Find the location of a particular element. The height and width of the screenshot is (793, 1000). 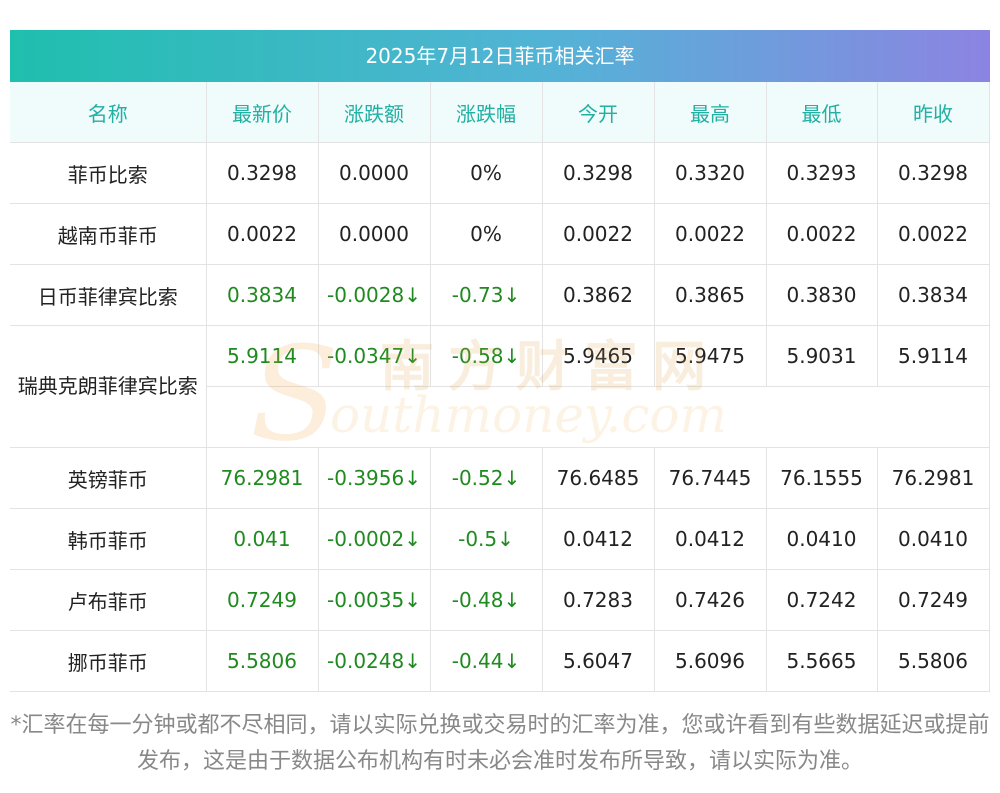

column-header-change: 涨跌额 is located at coordinates (374, 112).